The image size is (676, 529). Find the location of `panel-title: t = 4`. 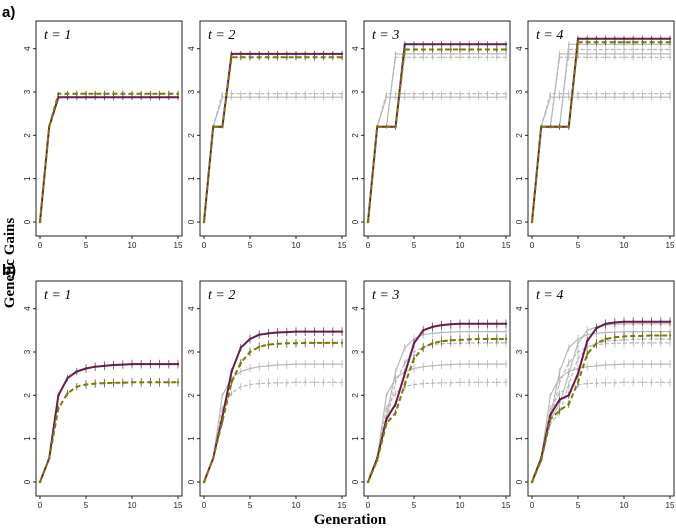

panel-title: t = 4 is located at coordinates (549, 35).